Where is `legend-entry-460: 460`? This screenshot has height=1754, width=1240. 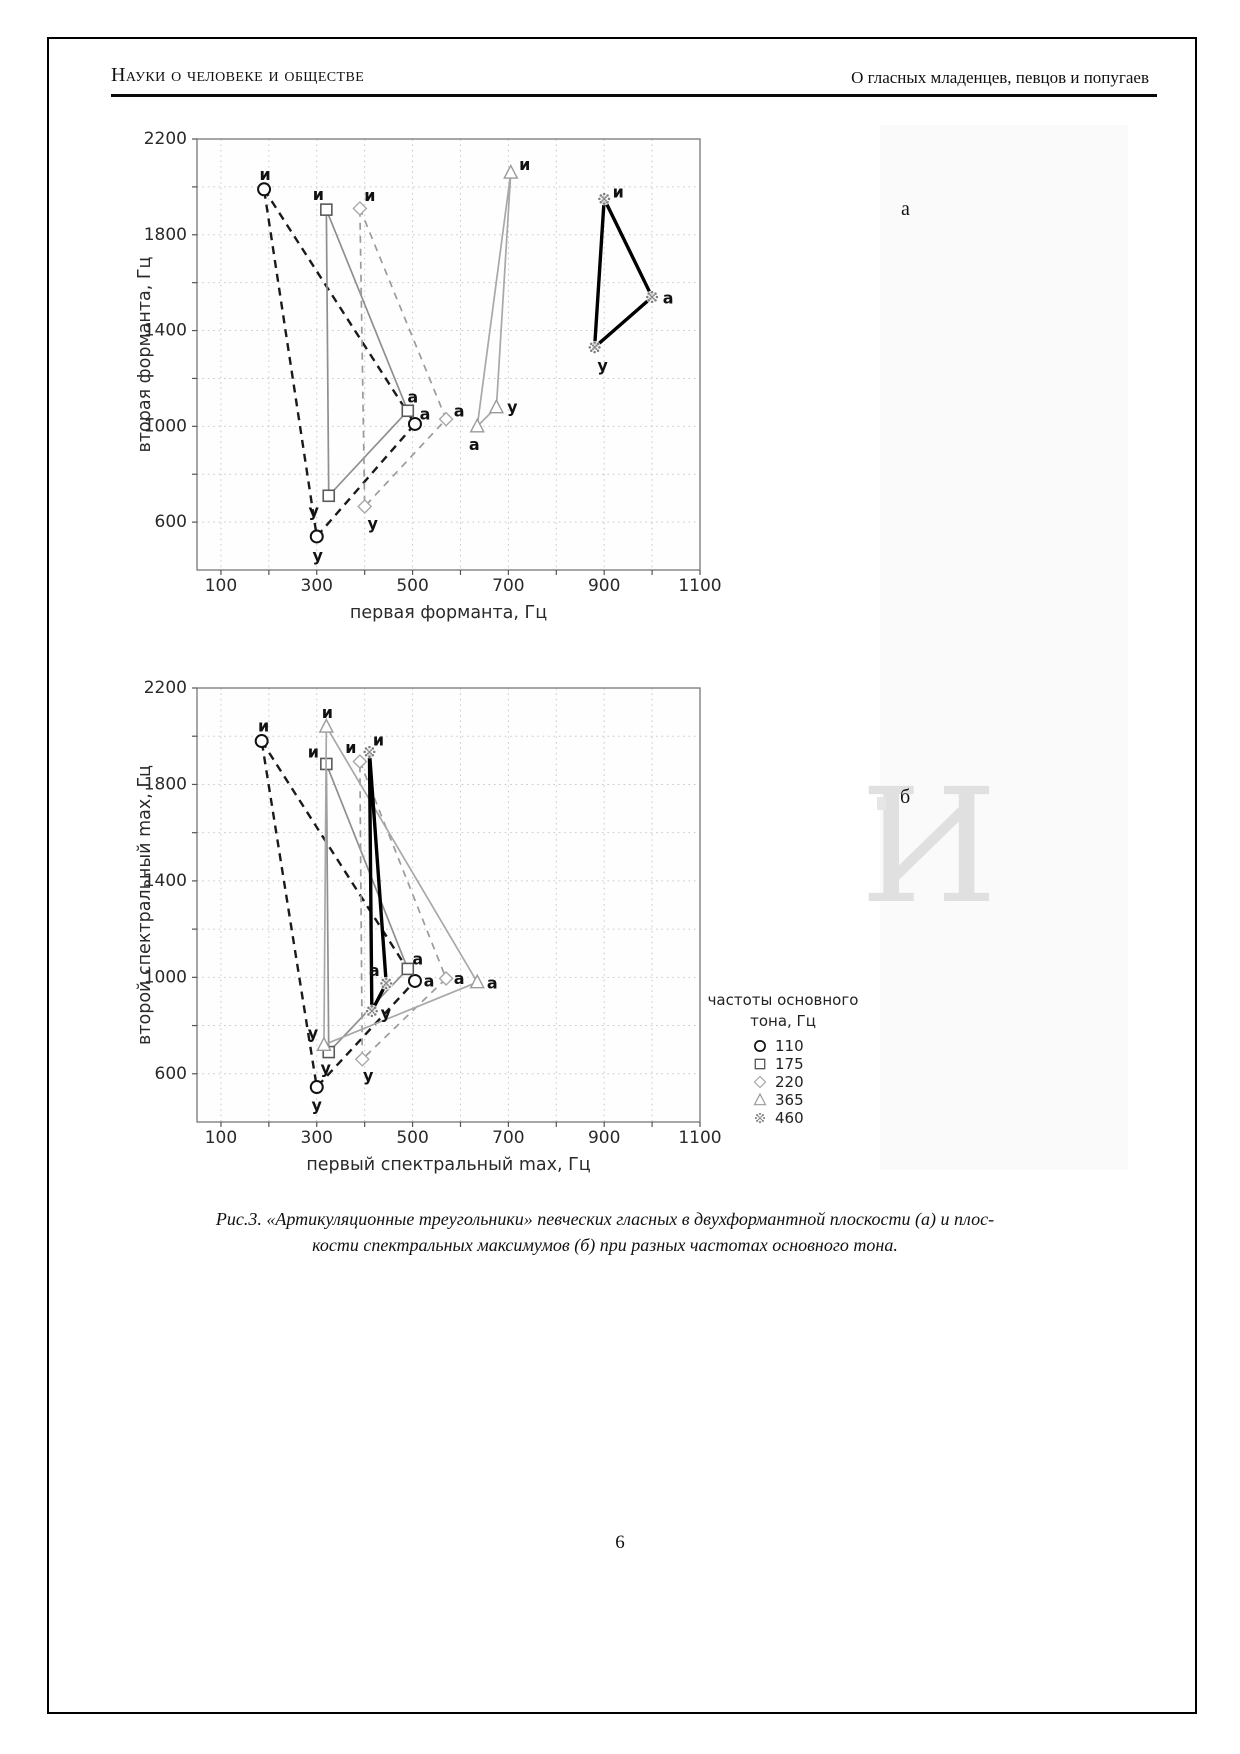
legend-entry-460: 460 is located at coordinates (815, 1118).